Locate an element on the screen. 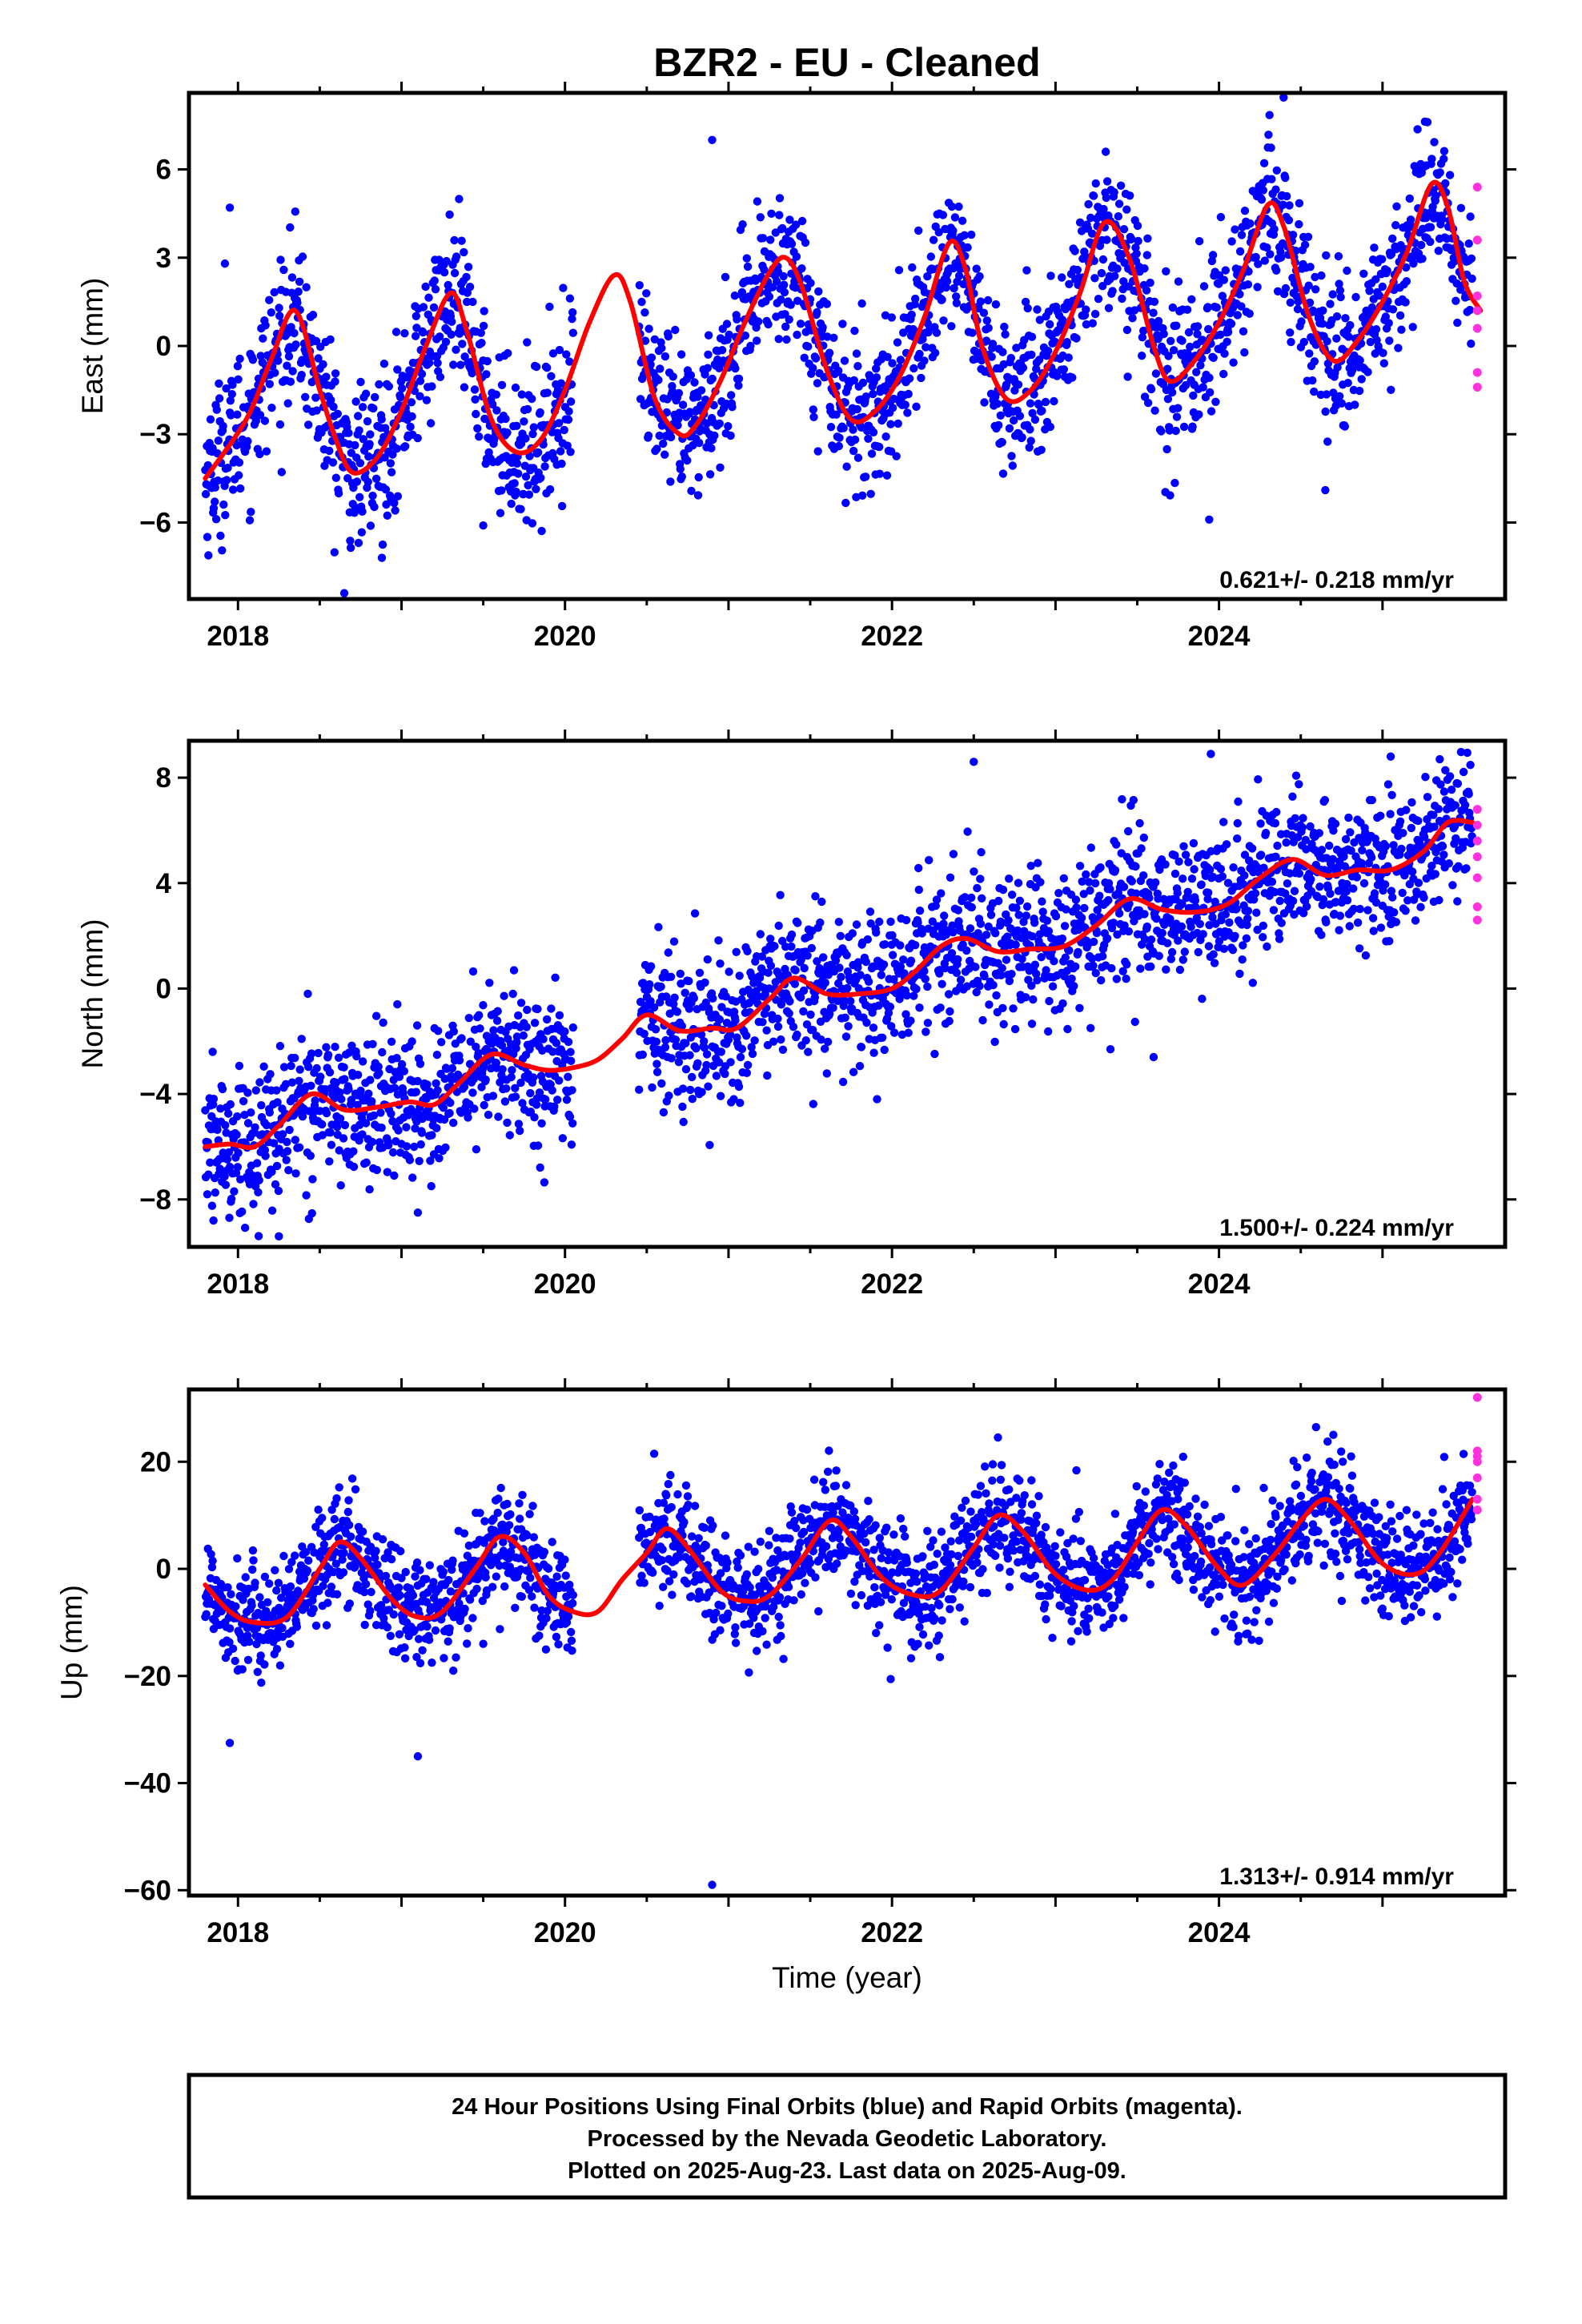  north-y-tick-label: 0 is located at coordinates (164, 988).